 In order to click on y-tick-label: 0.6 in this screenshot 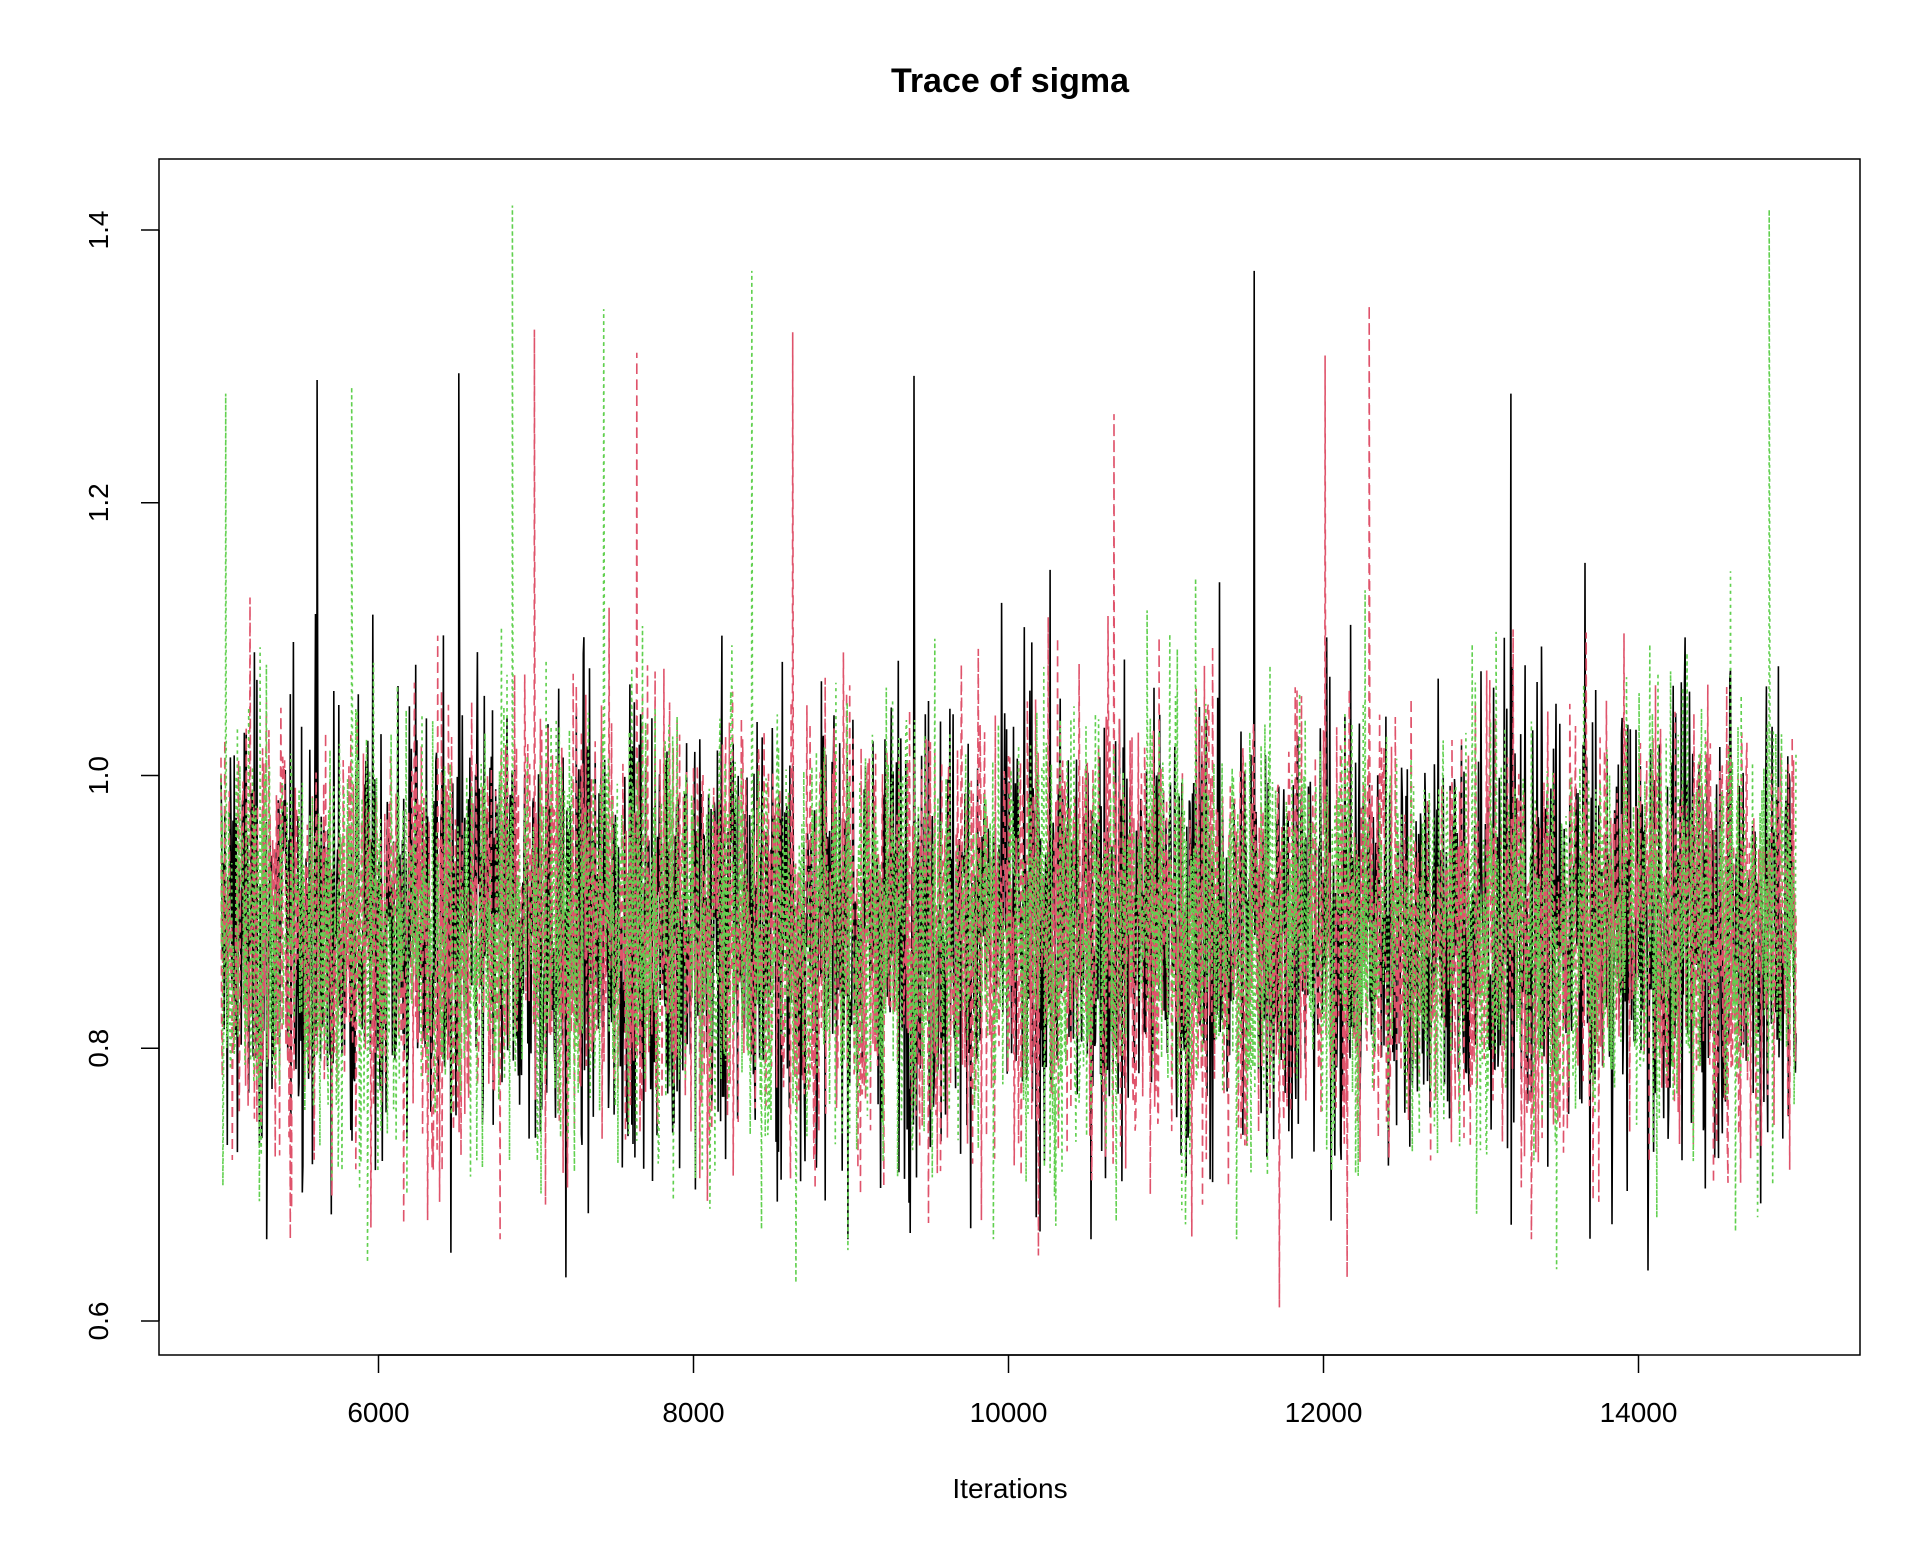, I will do `click(98, 1321)`.